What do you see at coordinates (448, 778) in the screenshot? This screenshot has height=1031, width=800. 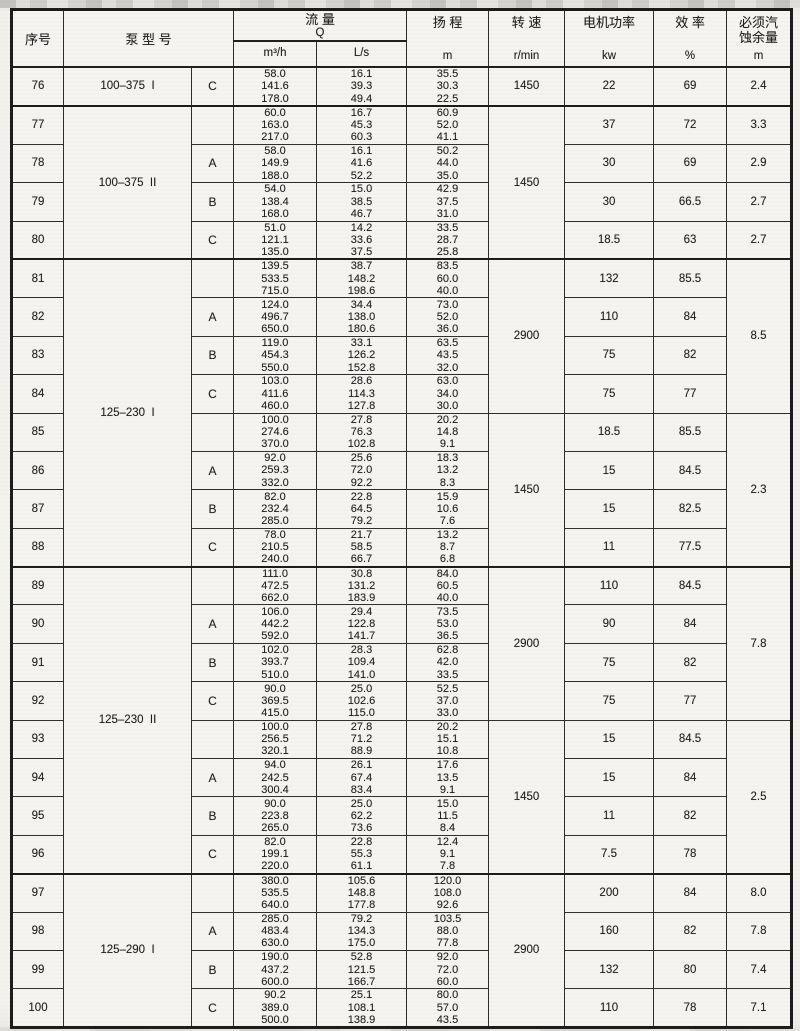 I see `head-cell: 17.6 13.5 9.1` at bounding box center [448, 778].